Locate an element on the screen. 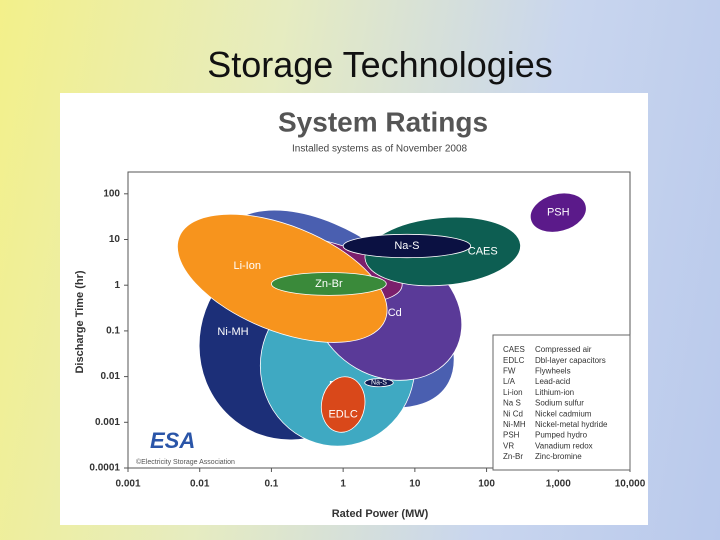 This screenshot has width=720, height=540. legend-abbr: Ni Cd is located at coordinates (513, 413).